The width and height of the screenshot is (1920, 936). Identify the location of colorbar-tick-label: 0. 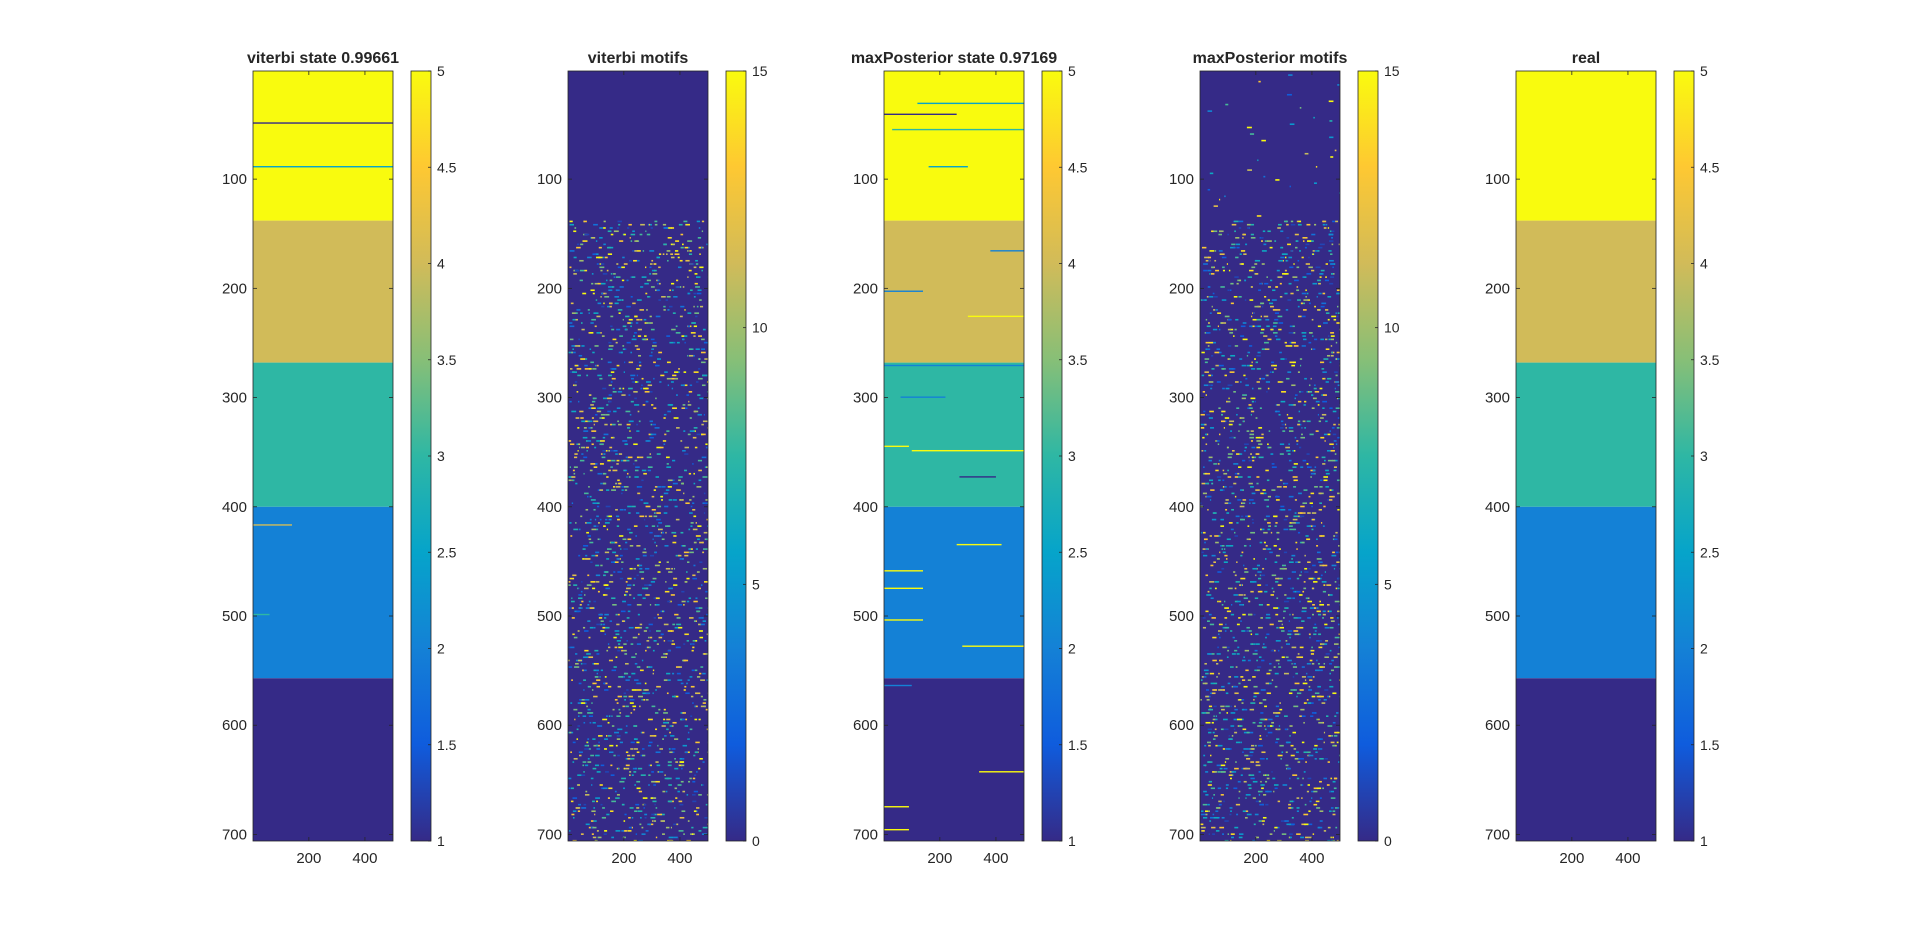
(1388, 841).